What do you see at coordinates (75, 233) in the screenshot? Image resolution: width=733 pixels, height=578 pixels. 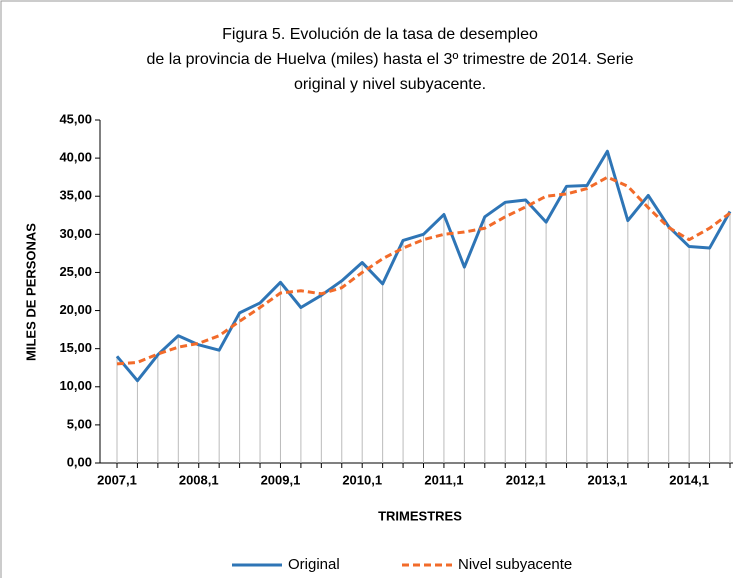 I see `y-tick-label: 30,00` at bounding box center [75, 233].